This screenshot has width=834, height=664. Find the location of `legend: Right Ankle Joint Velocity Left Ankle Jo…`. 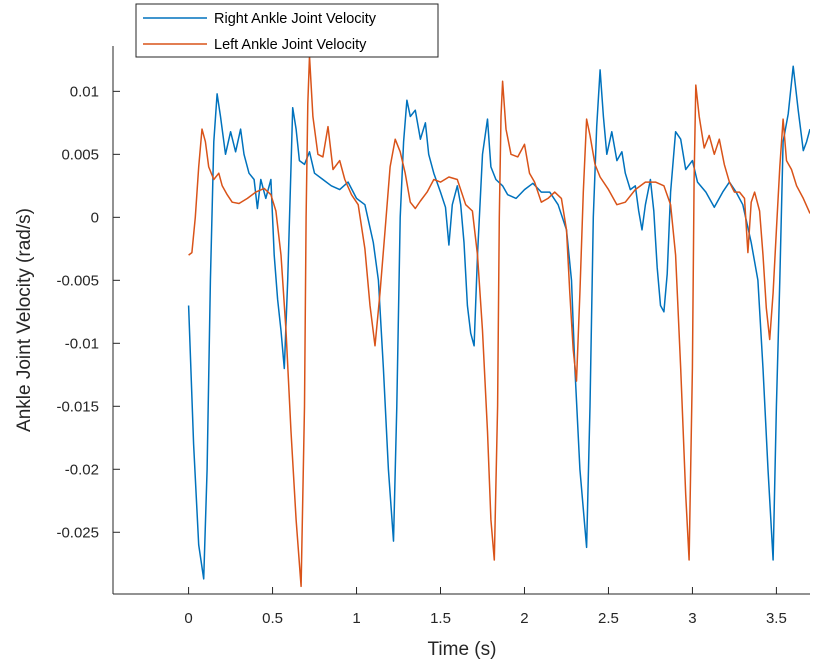

legend: Right Ankle Joint Velocity Left Ankle Jo… is located at coordinates (287, 30).